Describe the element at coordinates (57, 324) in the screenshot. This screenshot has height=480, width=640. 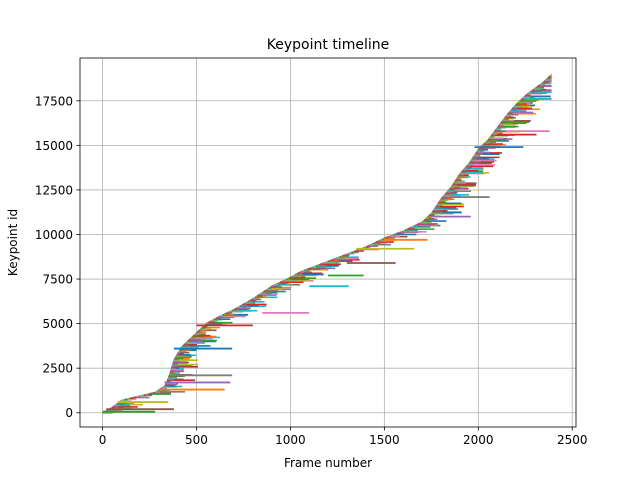
I see `y-tick-label: 5000` at that location.